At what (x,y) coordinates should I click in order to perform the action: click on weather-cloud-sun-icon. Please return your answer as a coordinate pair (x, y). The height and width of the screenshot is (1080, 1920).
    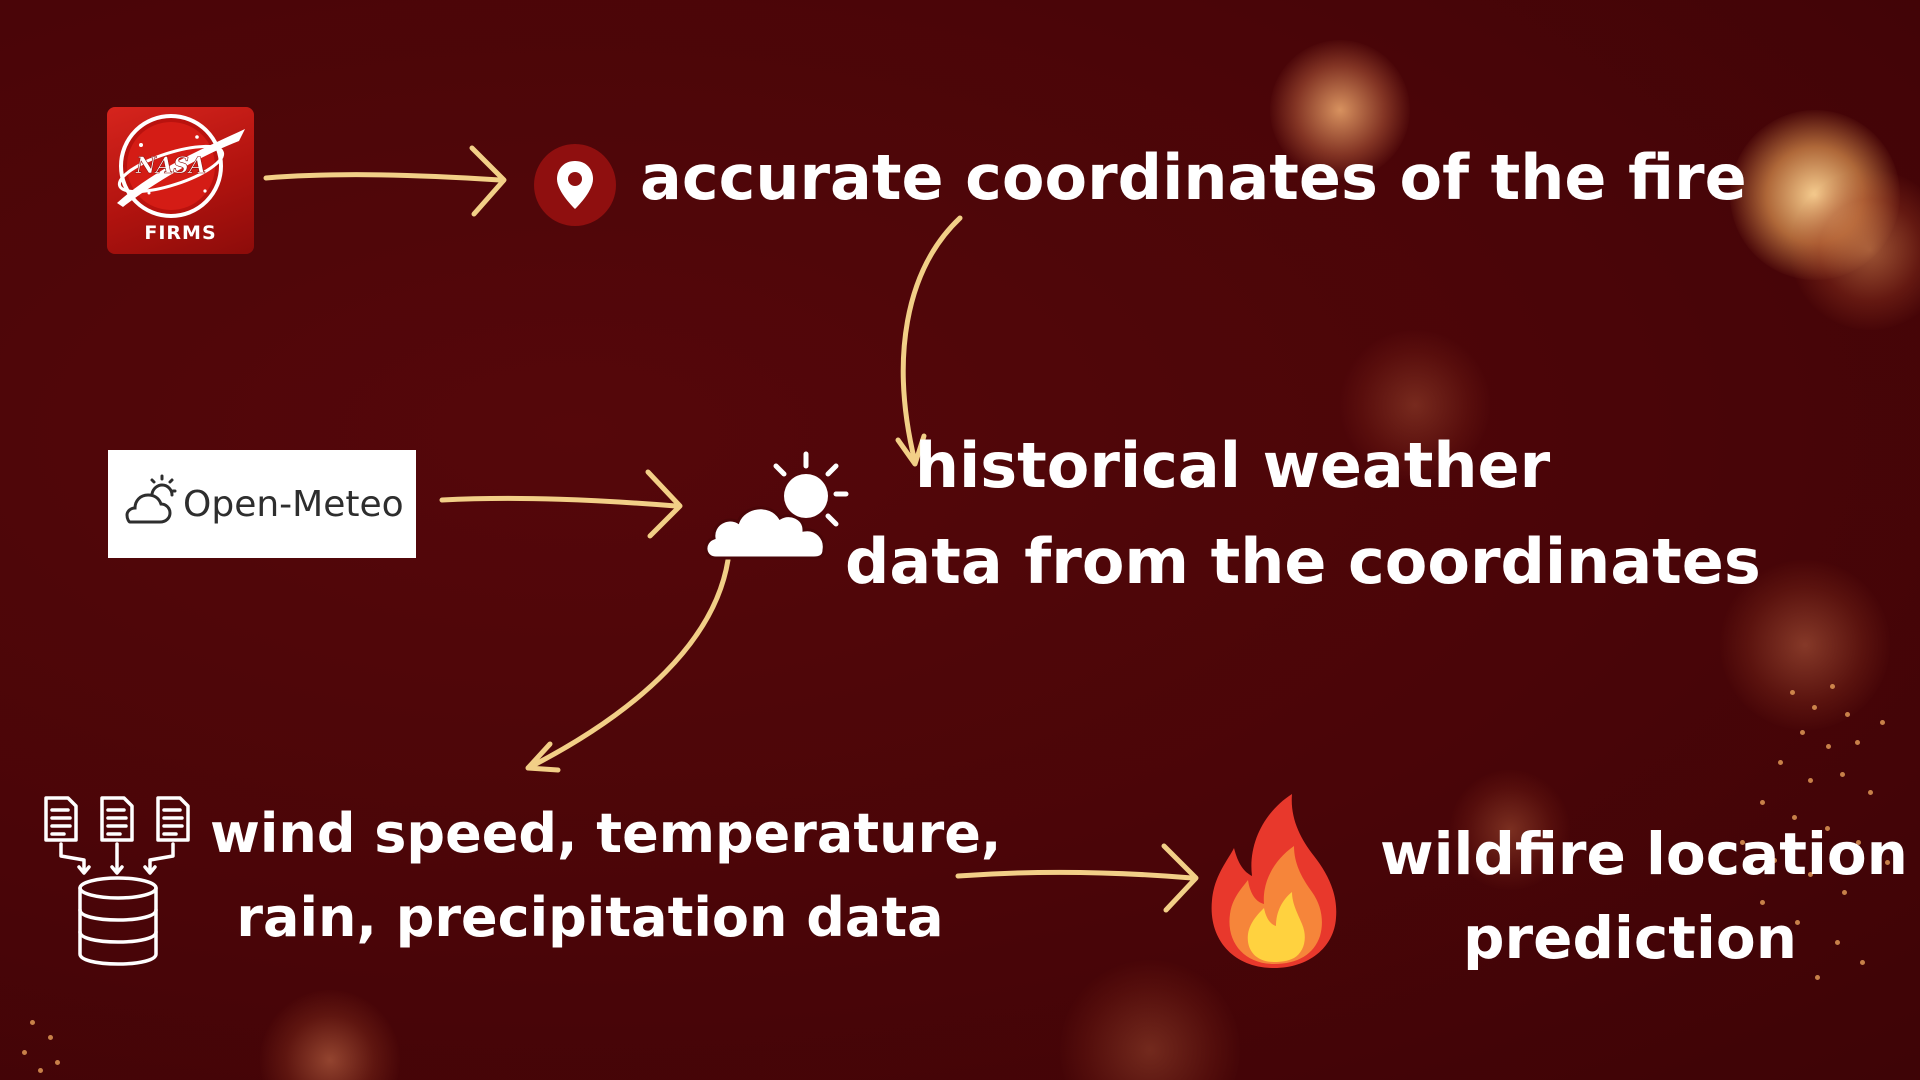
    Looking at the image, I should click on (776, 505).